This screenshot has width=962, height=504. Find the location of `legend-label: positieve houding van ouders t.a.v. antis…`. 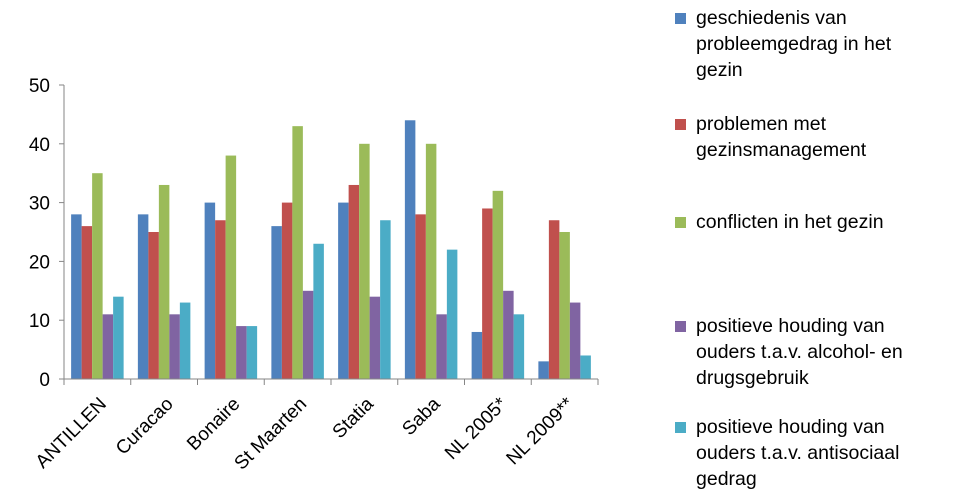

legend-label: positieve houding van ouders t.a.v. antis… is located at coordinates (798, 453).